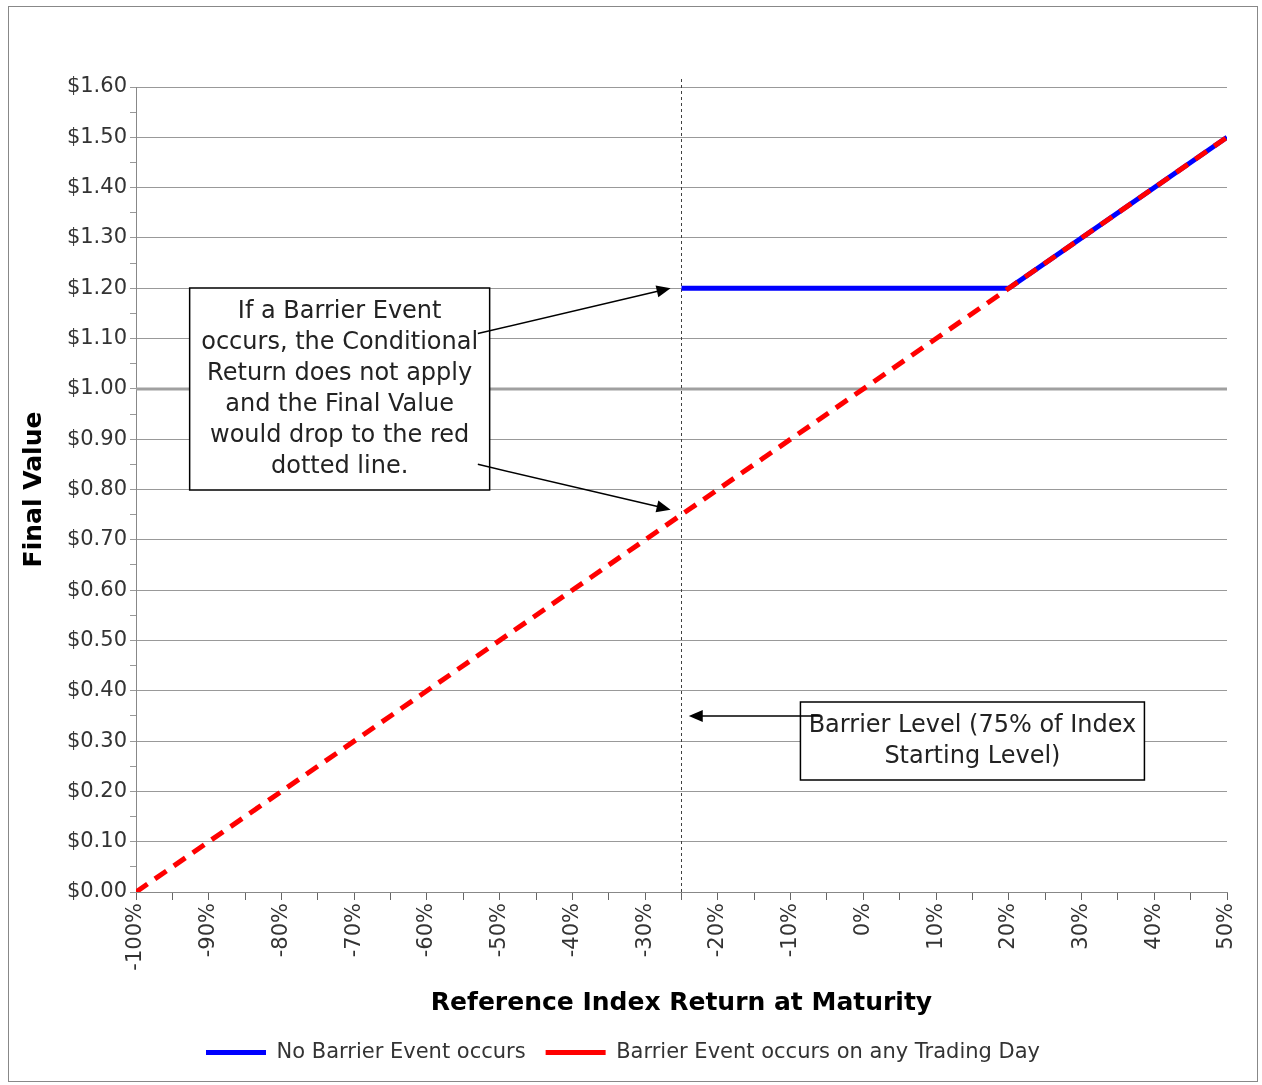 This screenshot has height=1085, width=1262. I want to click on x-tick-label: -50%, so click(498, 930).